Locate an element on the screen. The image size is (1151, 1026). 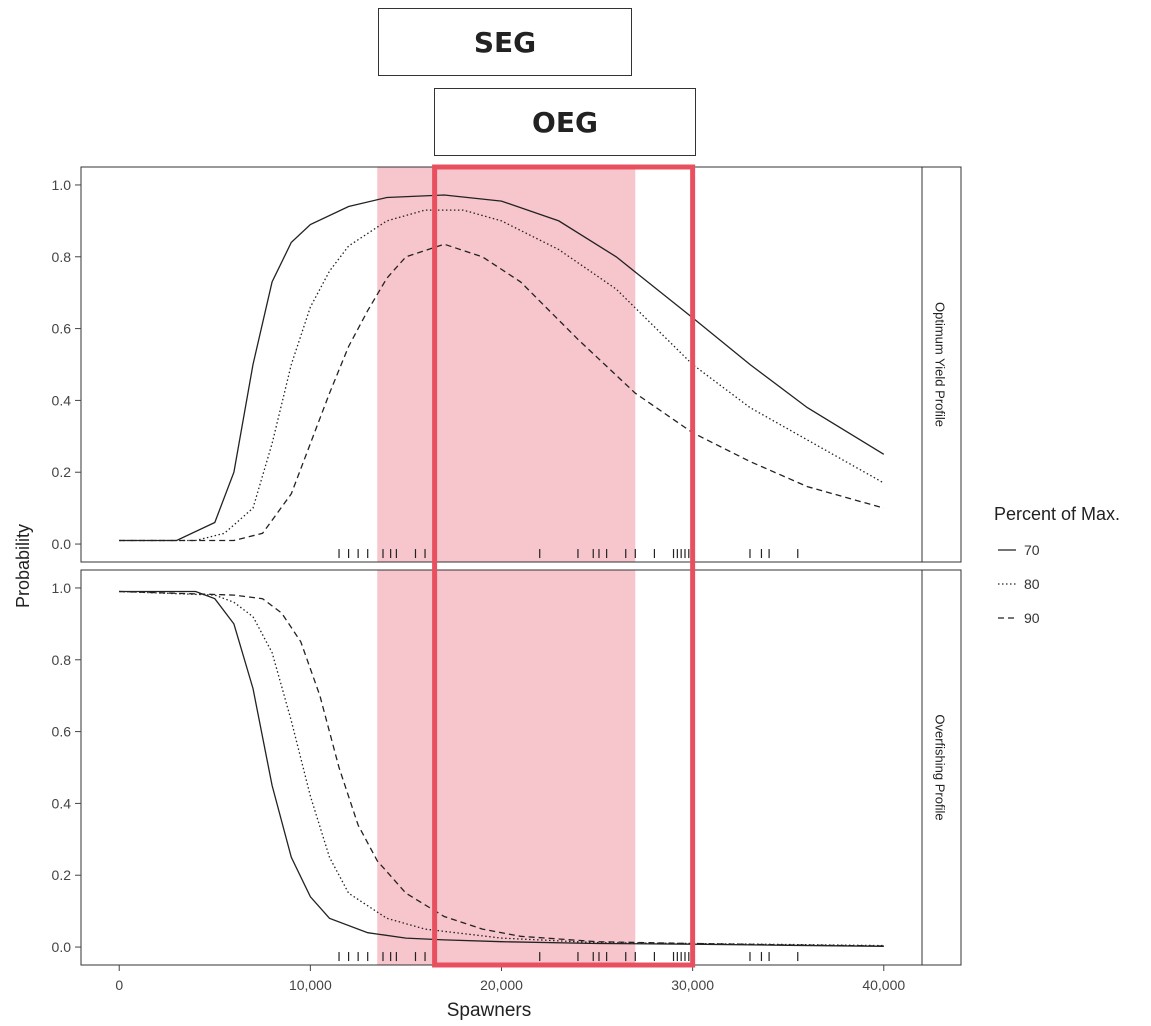
oeg-label-box: OEG is located at coordinates (565, 122).